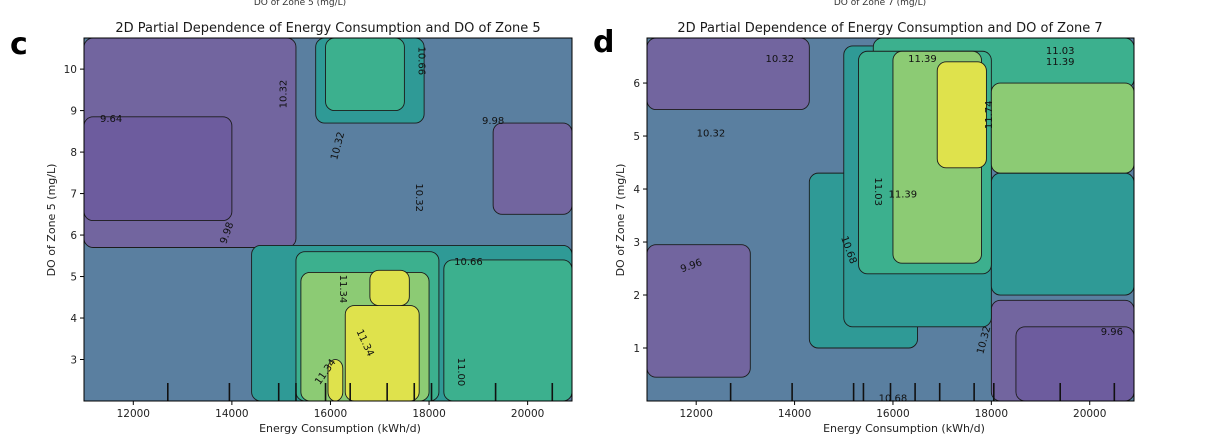 This screenshot has width=1211, height=440. Describe the element at coordinates (284, 94) in the screenshot. I see `contour-label-1: 10.32` at that location.